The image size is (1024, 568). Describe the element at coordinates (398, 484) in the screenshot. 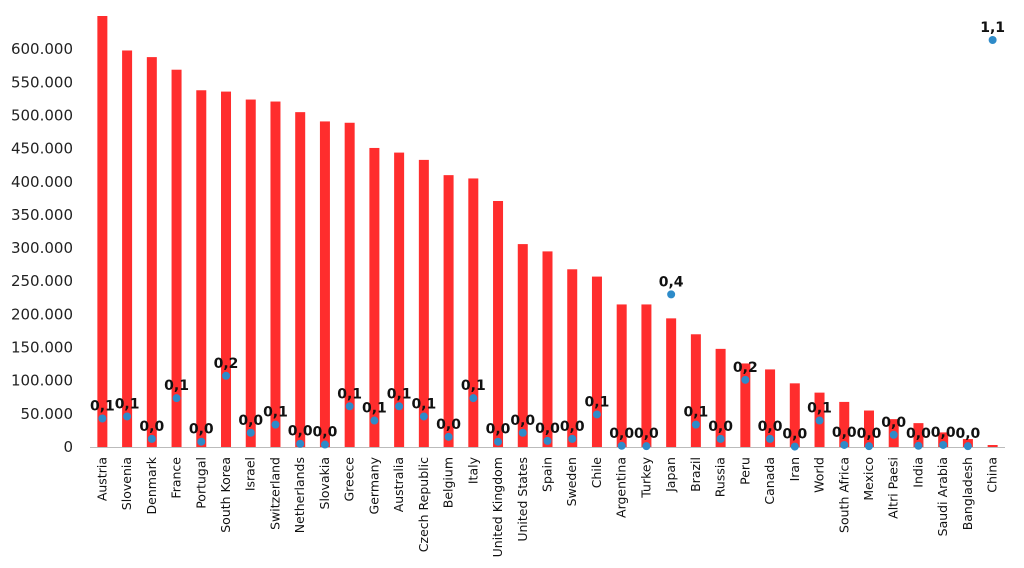

I see `x-tick-label: Australia` at that location.